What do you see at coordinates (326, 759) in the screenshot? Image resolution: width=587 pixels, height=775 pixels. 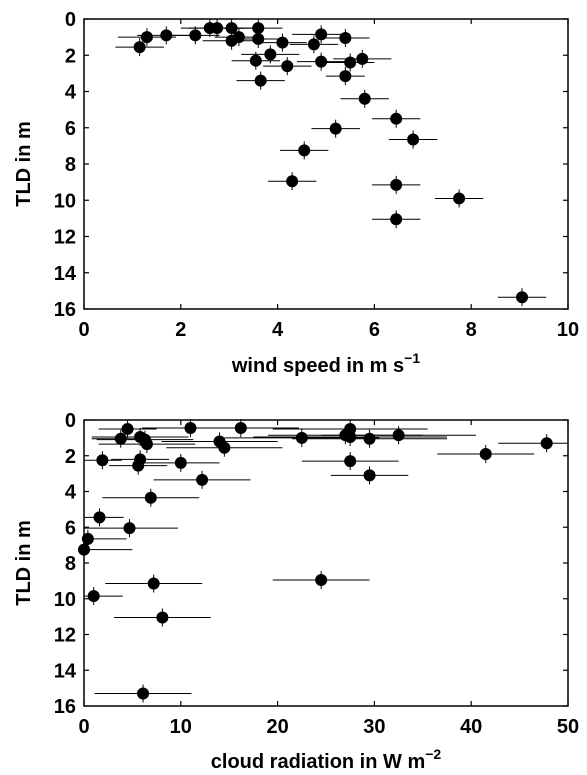 I see `x-axis-label: cloud radiation in W m−2` at bounding box center [326, 759].